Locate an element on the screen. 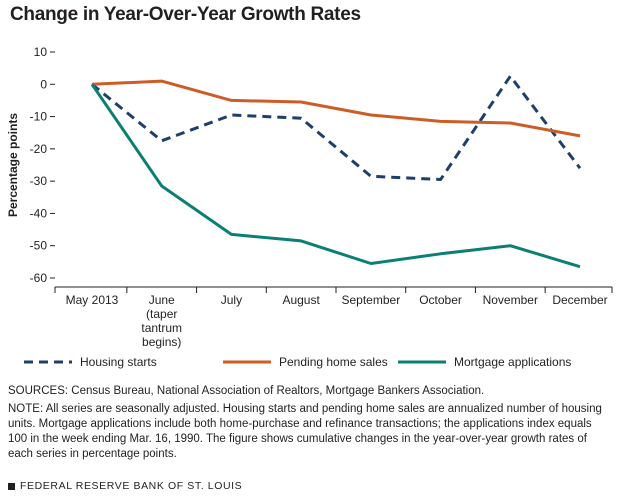 The width and height of the screenshot is (620, 502). x-tick-label-line: November is located at coordinates (510, 300).